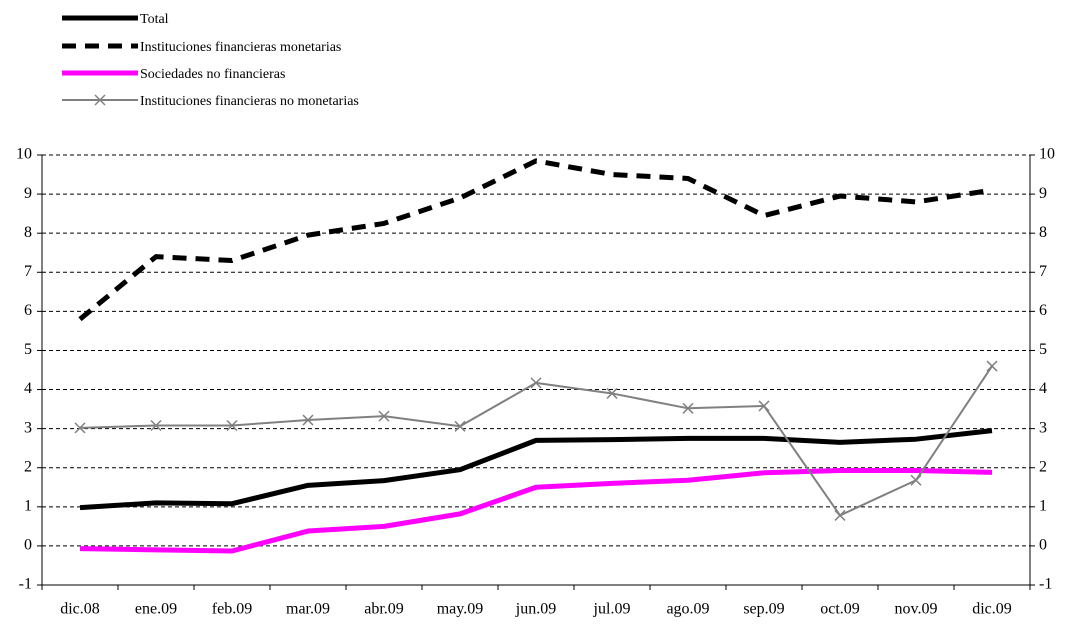  Describe the element at coordinates (308, 609) in the screenshot. I see `x-tick-label: mar.09` at that location.